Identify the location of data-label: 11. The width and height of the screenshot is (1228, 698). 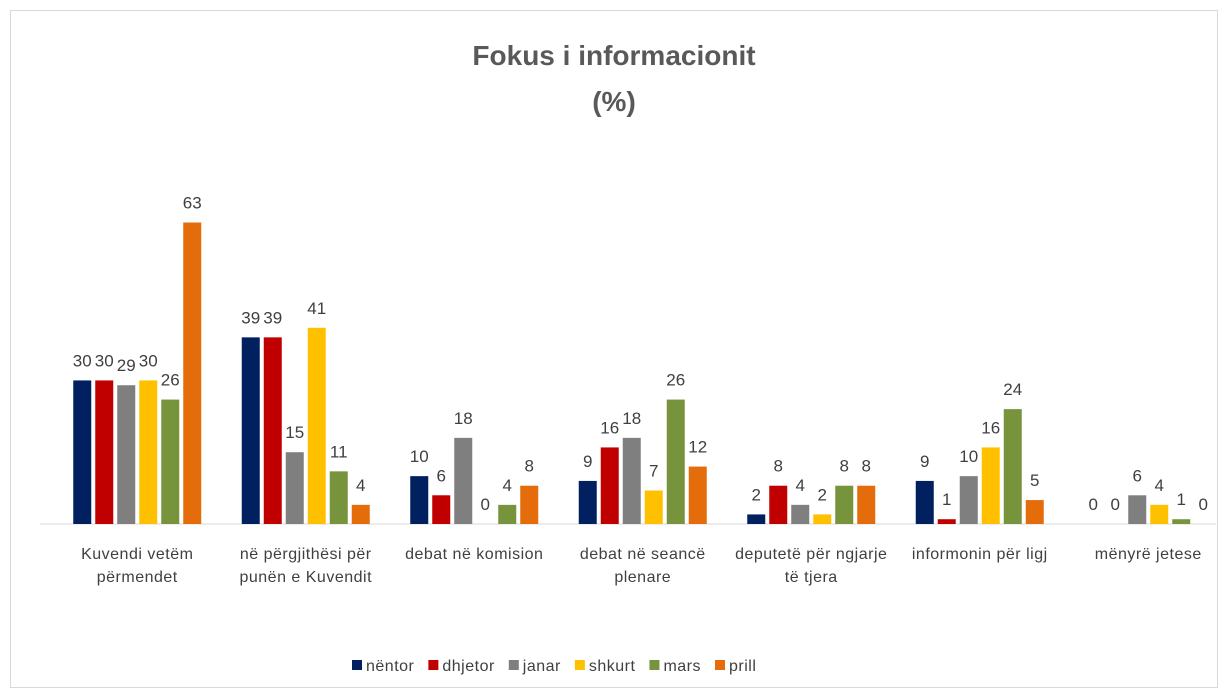
(339, 451).